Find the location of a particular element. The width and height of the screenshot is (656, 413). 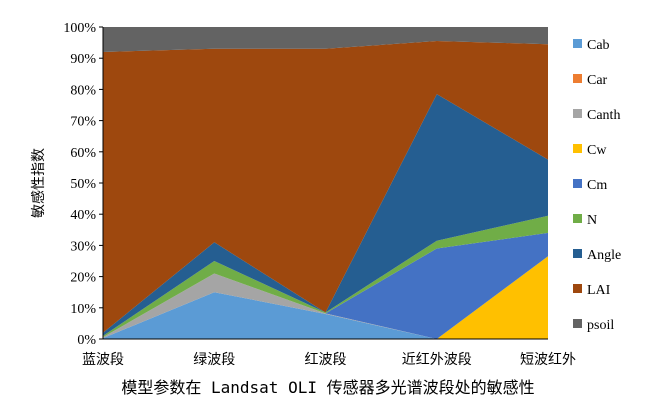

x-category-label: 近红外波段 is located at coordinates (437, 360).